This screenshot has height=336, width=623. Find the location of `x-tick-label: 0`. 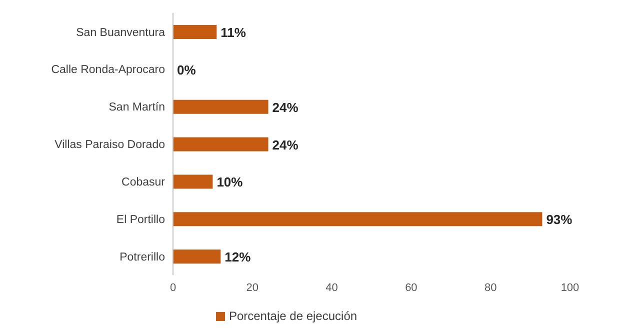

x-tick-label: 0 is located at coordinates (173, 288).